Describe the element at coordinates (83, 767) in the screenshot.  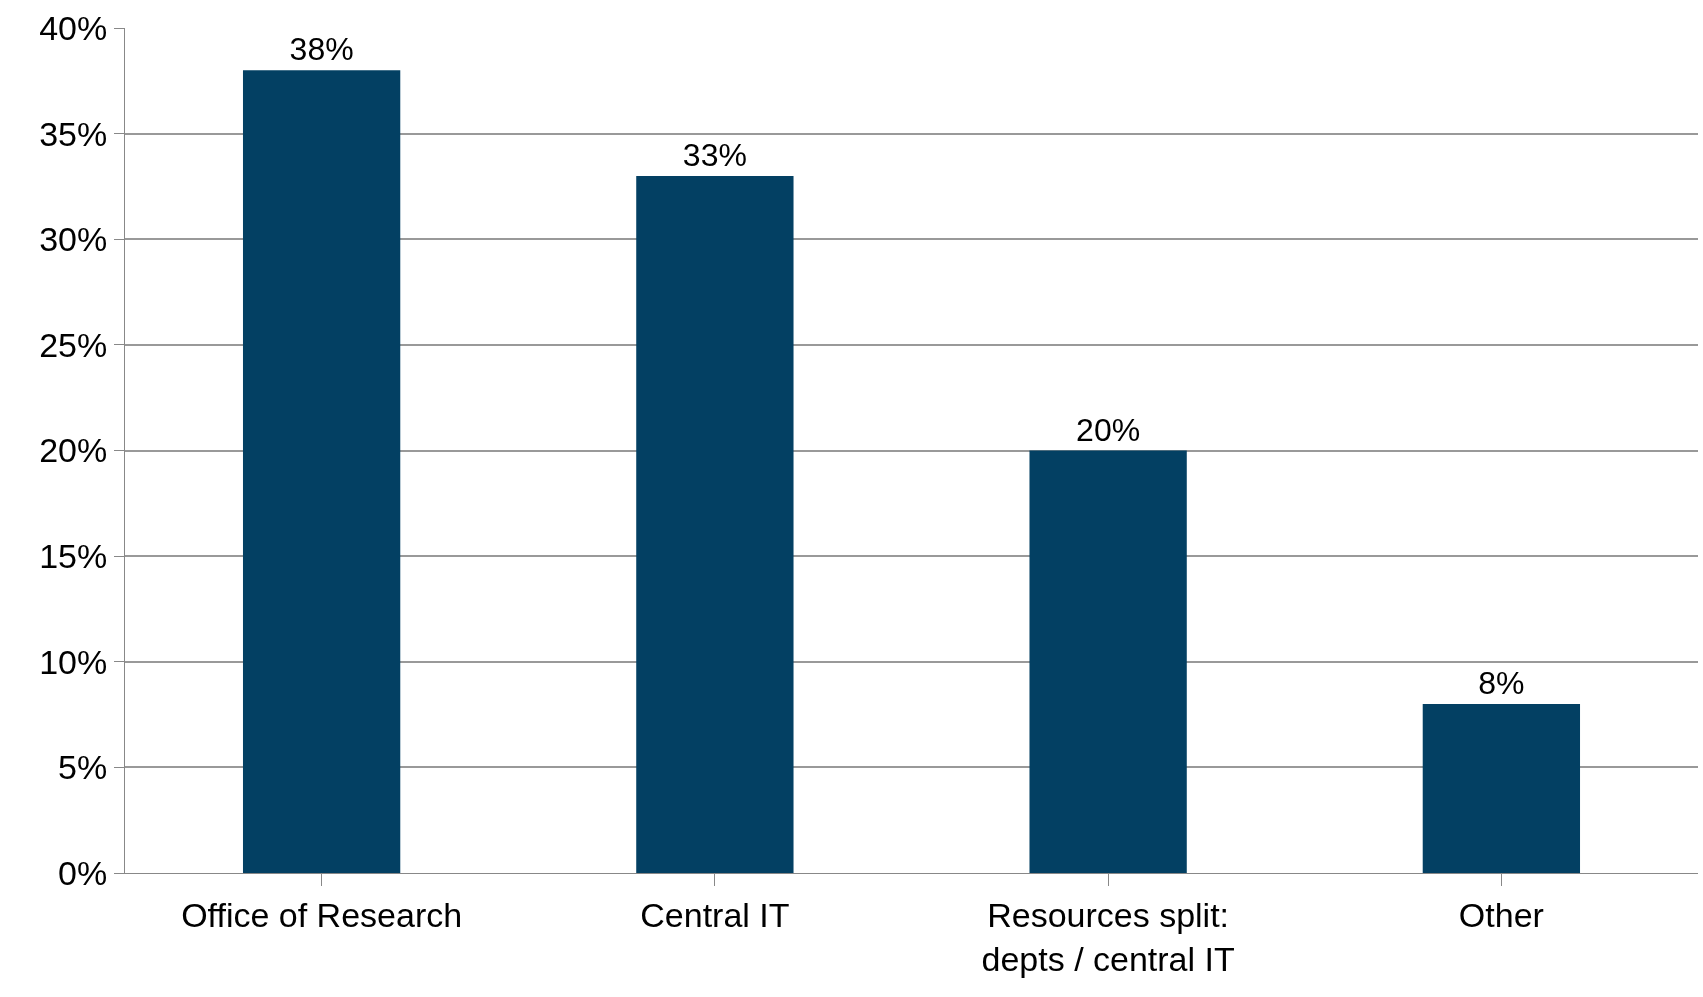
I see `y-tick-label: 5%` at that location.